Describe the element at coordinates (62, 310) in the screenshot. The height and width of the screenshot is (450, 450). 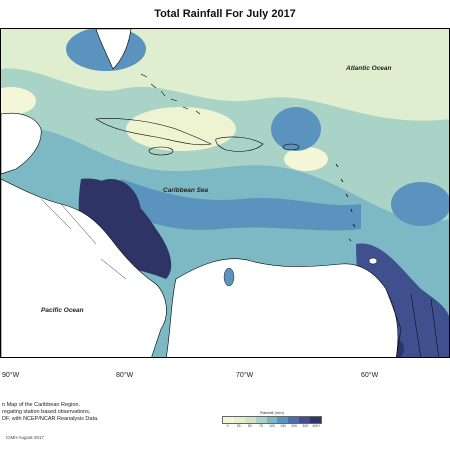
I see `pacific-ocean-label: Pacific Ocean` at that location.